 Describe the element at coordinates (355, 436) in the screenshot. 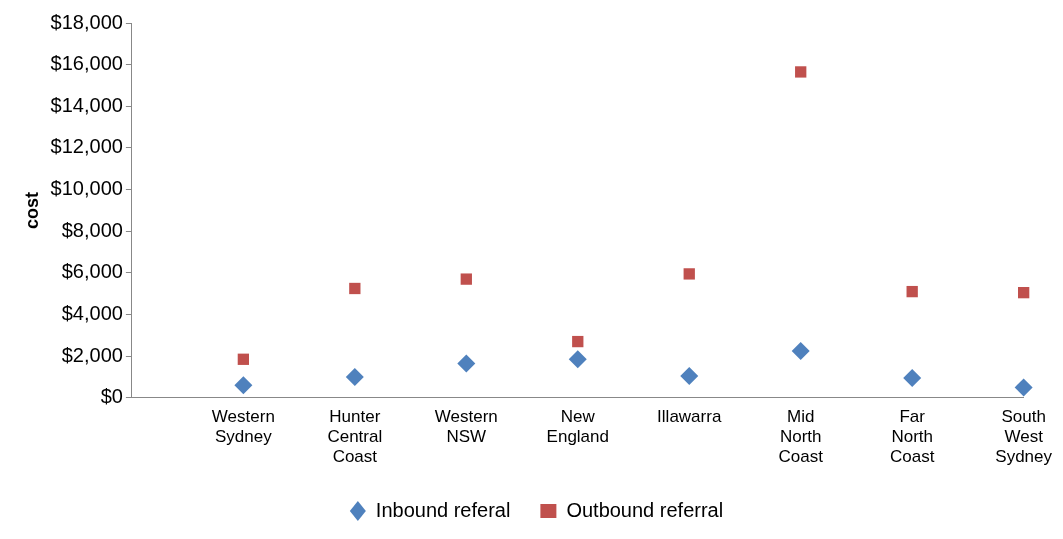

I see `x-tick-label: Hunter Central Coast` at that location.